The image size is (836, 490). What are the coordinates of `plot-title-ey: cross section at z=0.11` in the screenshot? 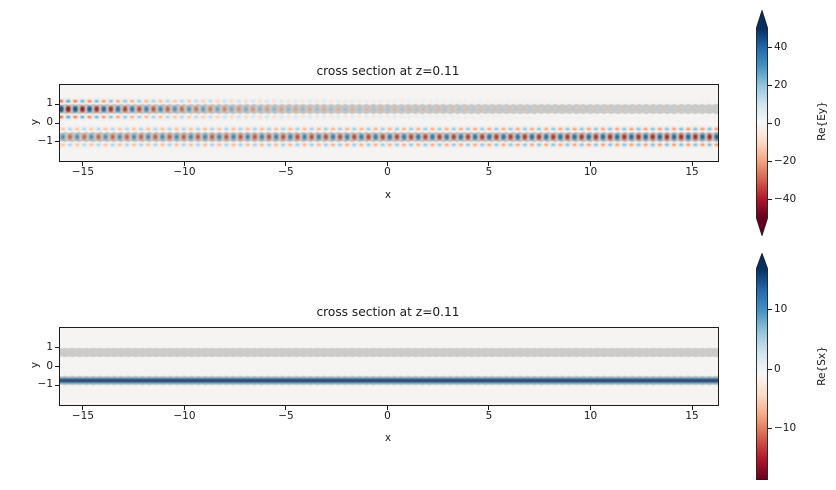 It's located at (388, 71).